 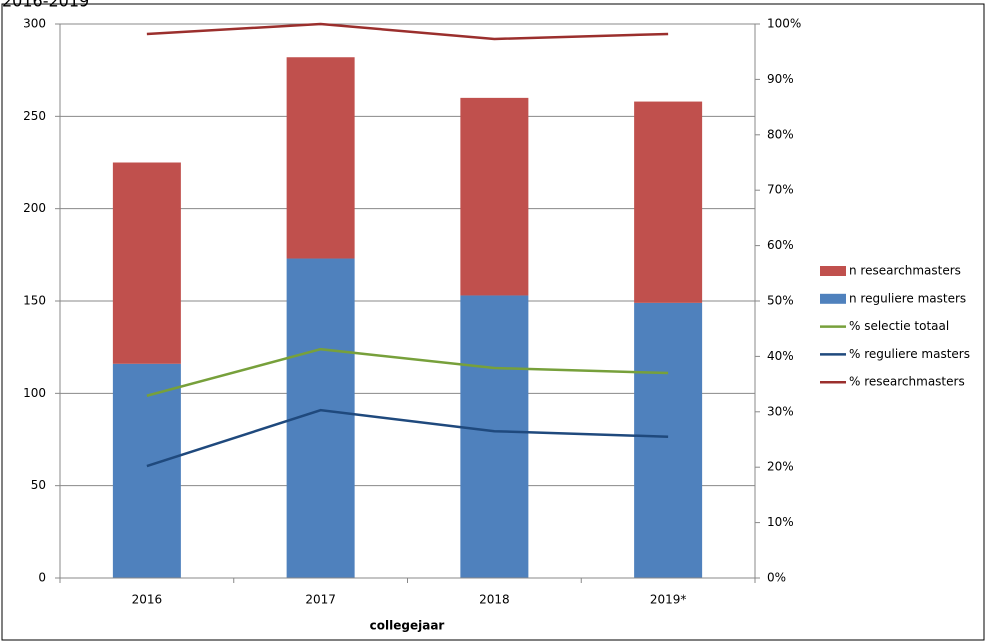 What do you see at coordinates (34, 301) in the screenshot?
I see `y-tick-label: 150` at bounding box center [34, 301].